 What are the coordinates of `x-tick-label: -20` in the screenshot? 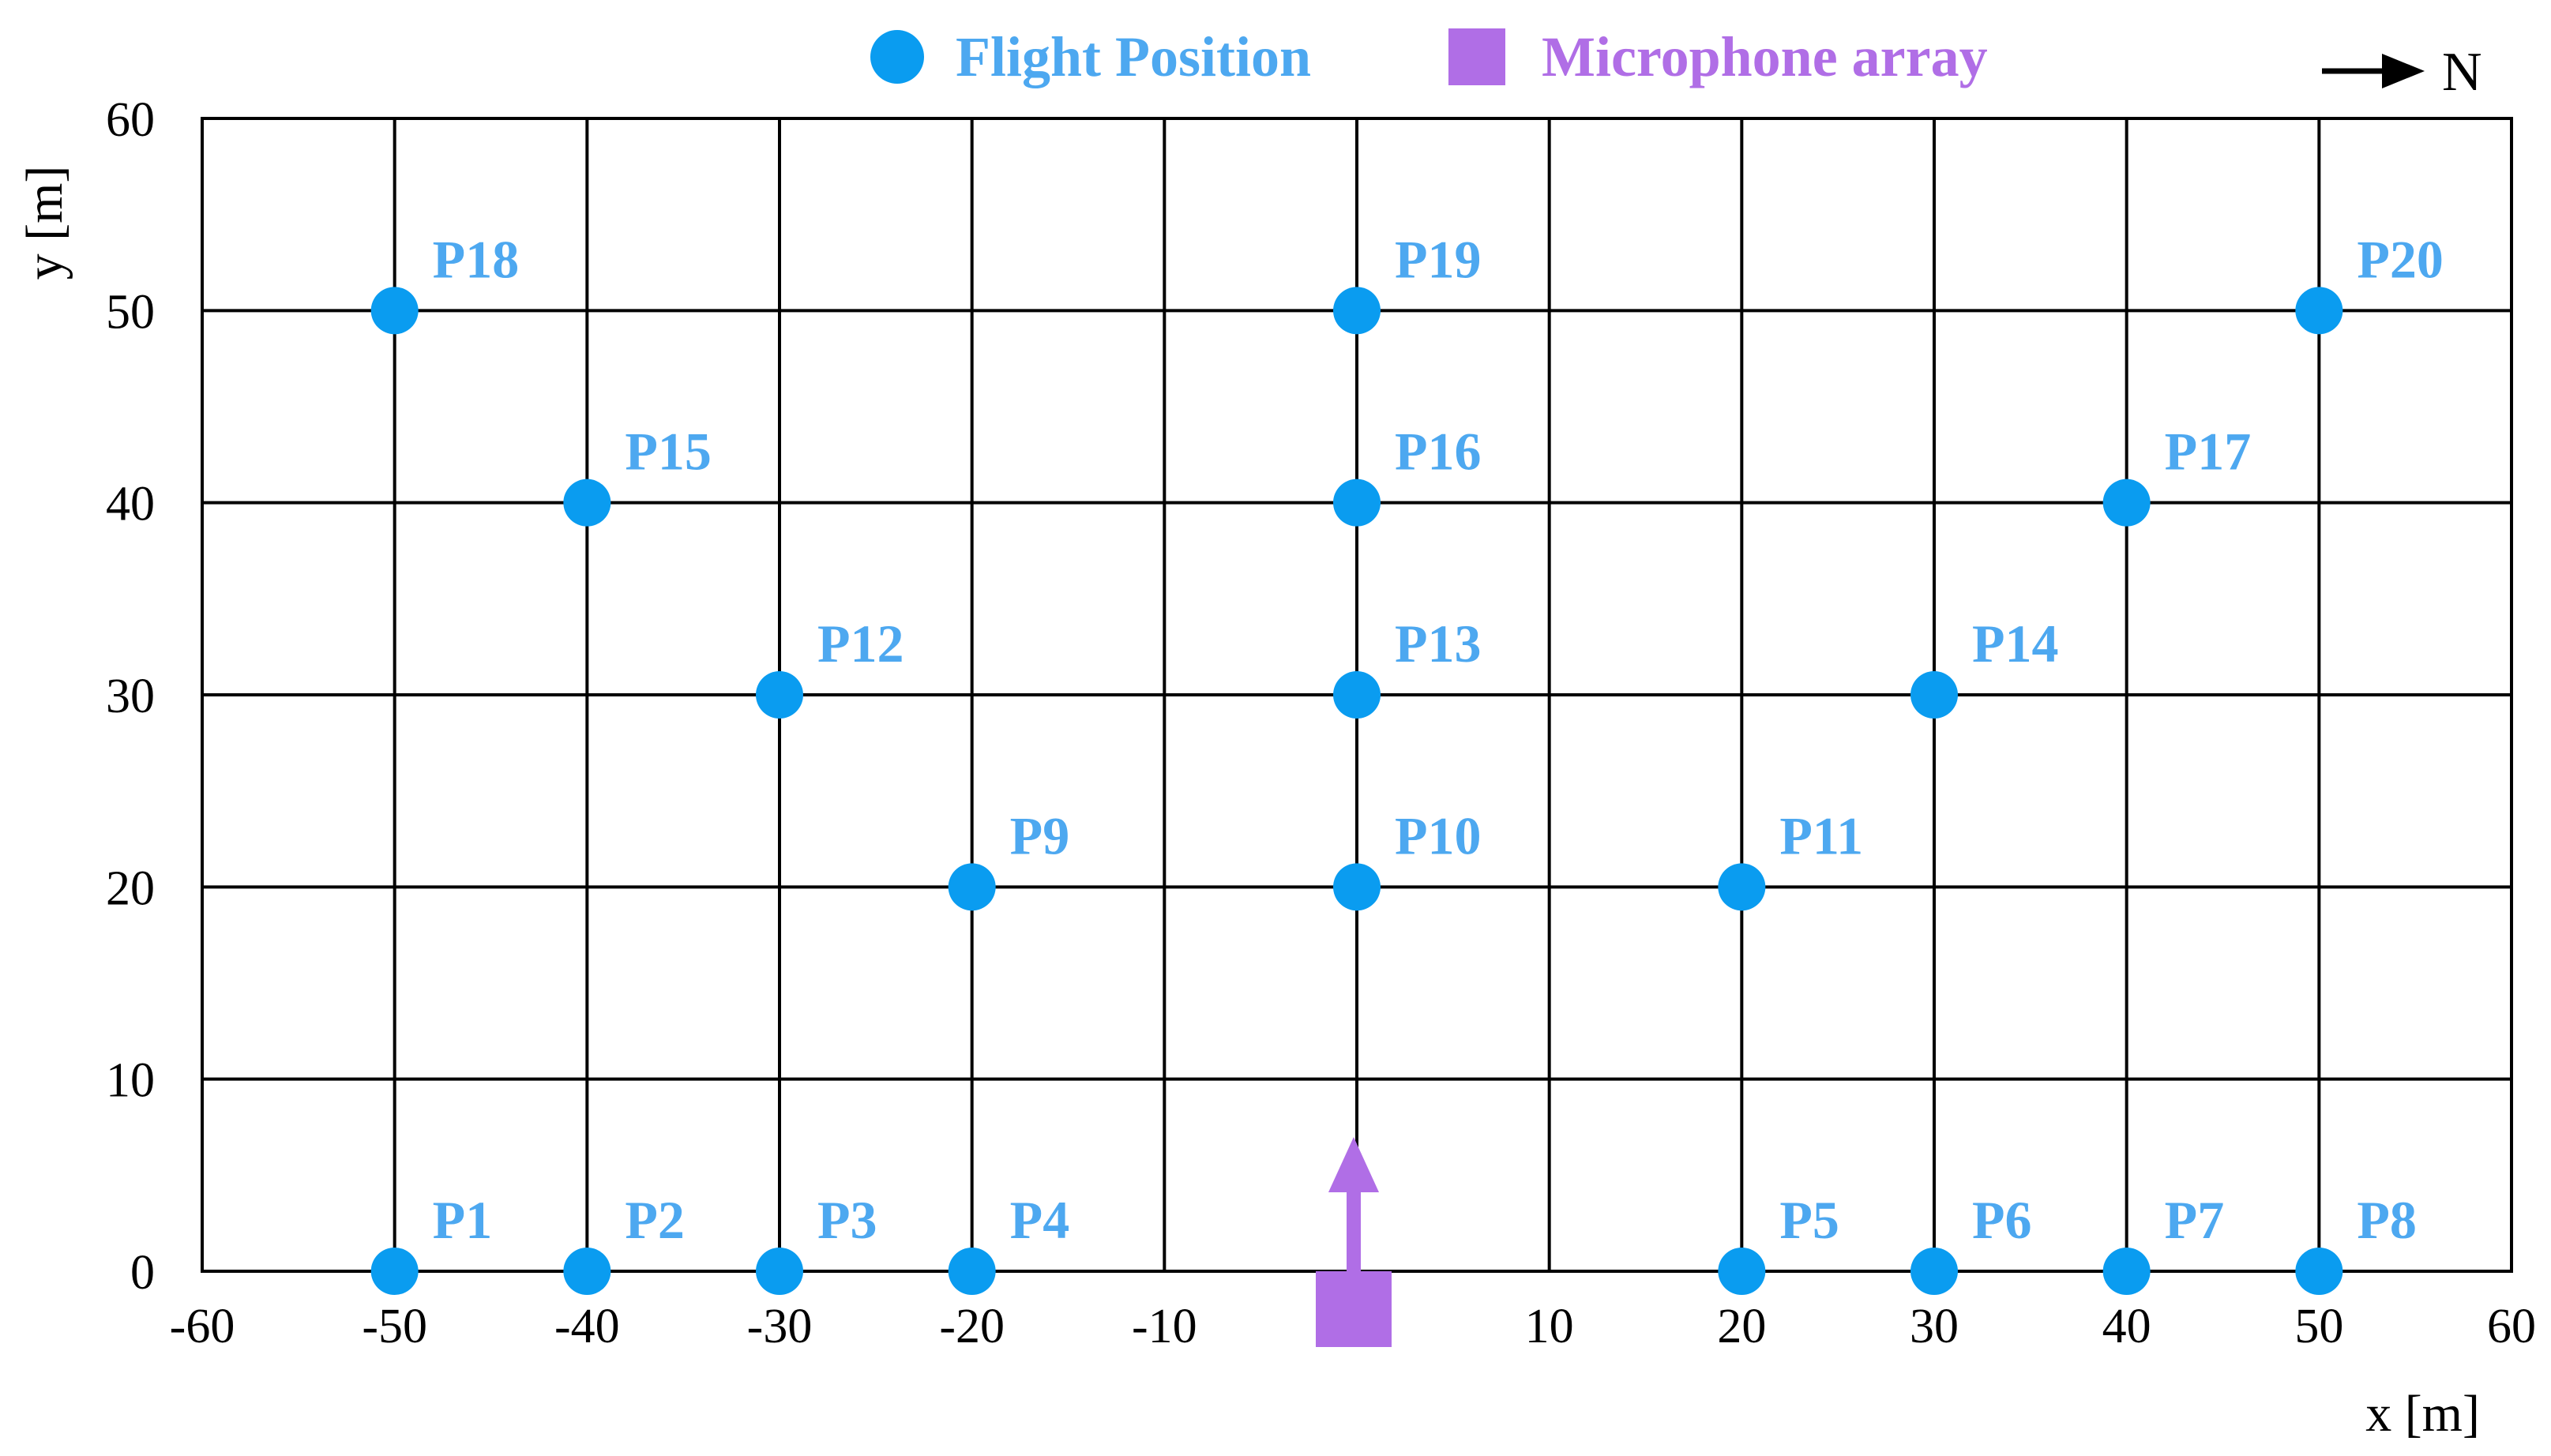 It's located at (972, 1326).